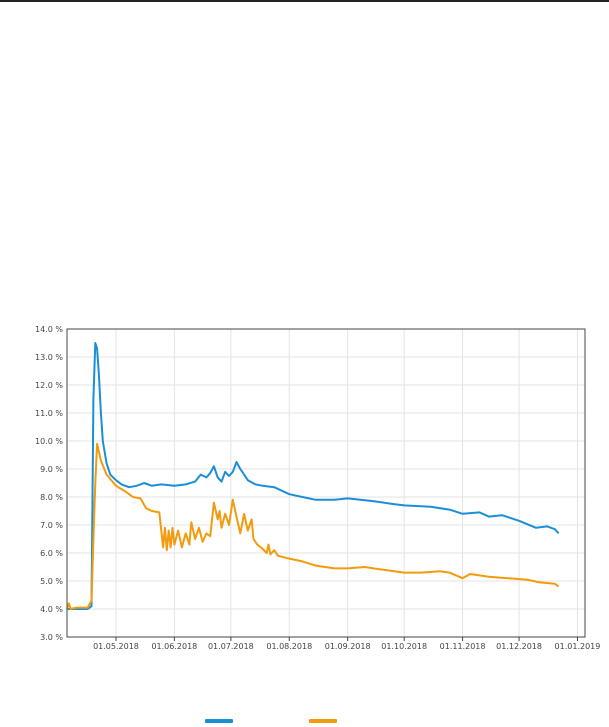 This screenshot has height=727, width=609. Describe the element at coordinates (519, 646) in the screenshot. I see `x-tick-label: 01.12.2018` at that location.